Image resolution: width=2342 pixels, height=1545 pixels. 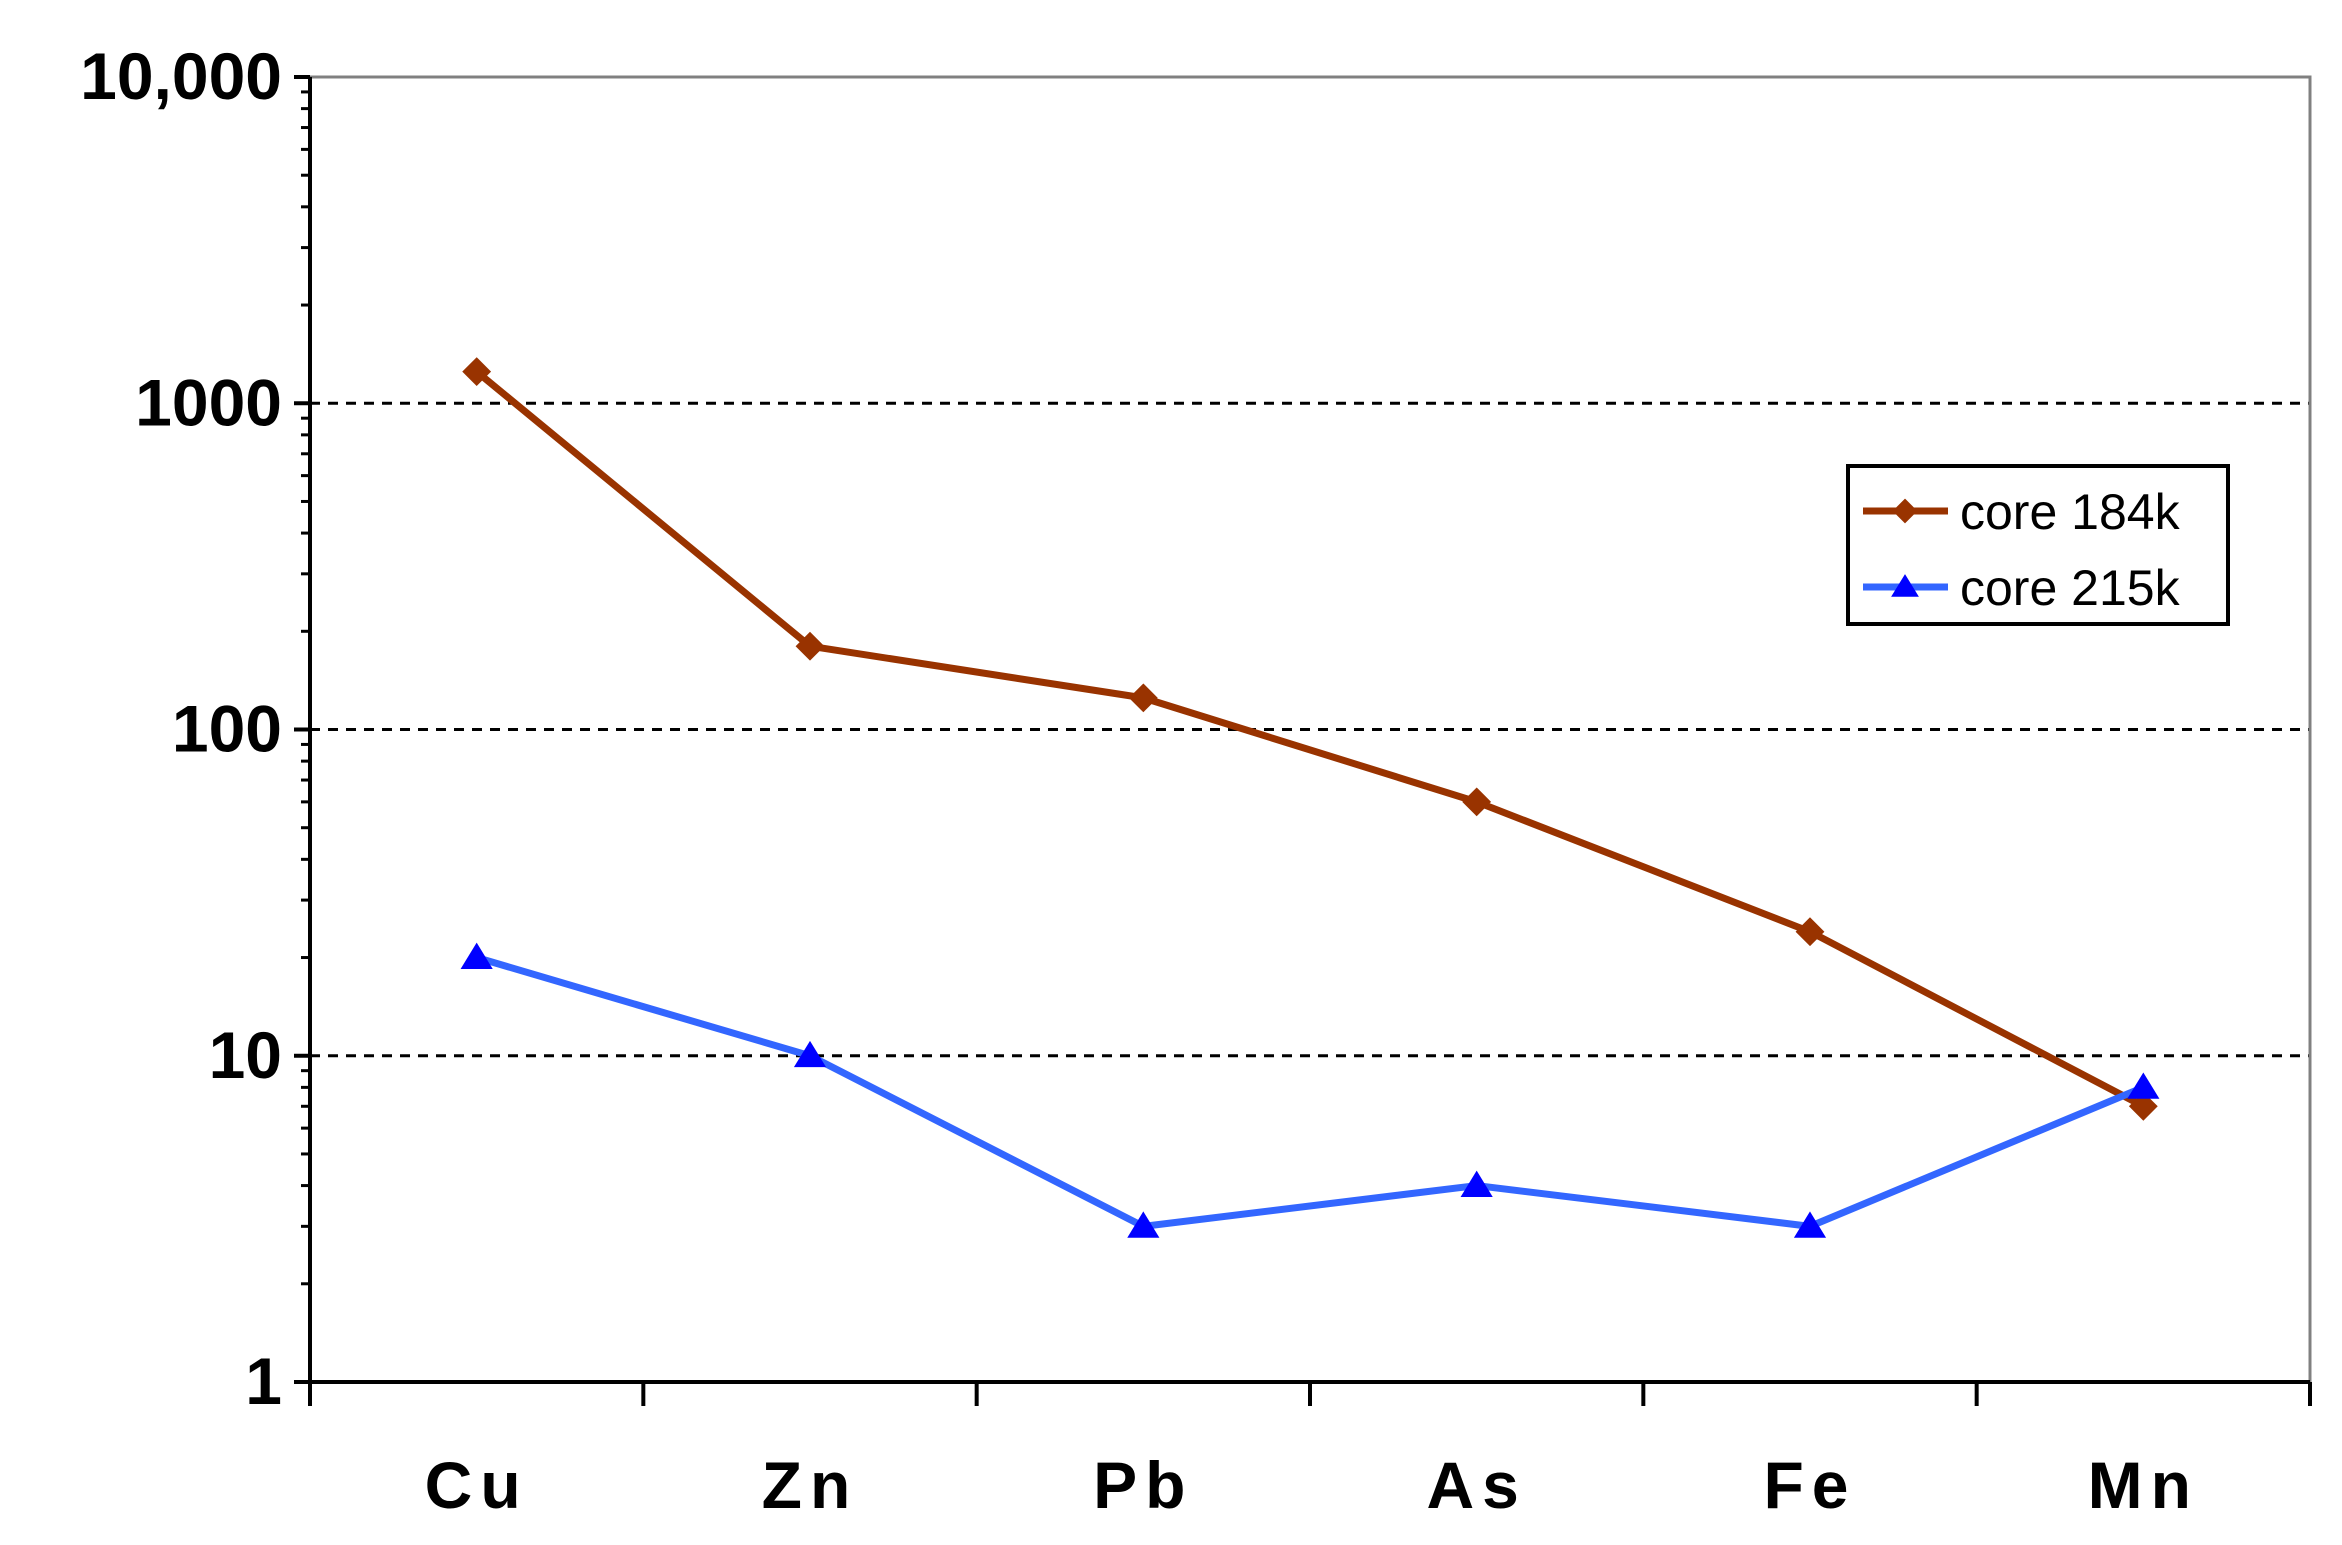 I want to click on legend: core 184k core 215k, so click(x=2038, y=545).